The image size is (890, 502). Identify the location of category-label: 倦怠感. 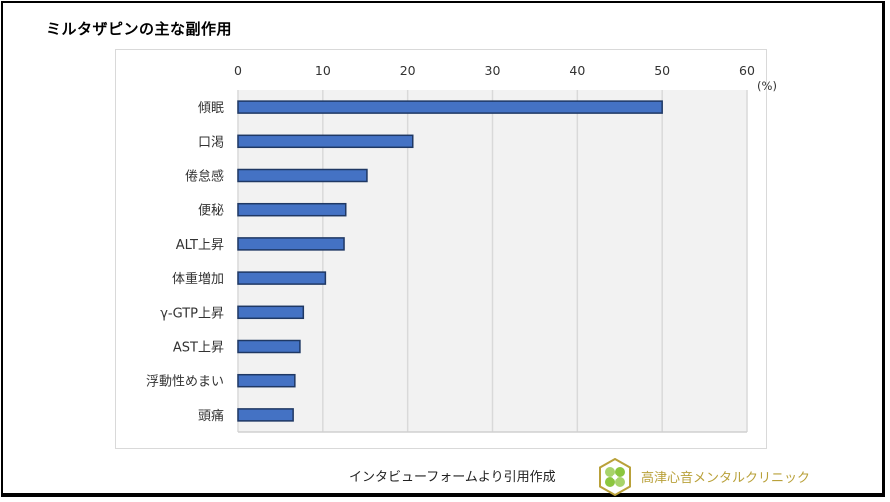
(204, 177).